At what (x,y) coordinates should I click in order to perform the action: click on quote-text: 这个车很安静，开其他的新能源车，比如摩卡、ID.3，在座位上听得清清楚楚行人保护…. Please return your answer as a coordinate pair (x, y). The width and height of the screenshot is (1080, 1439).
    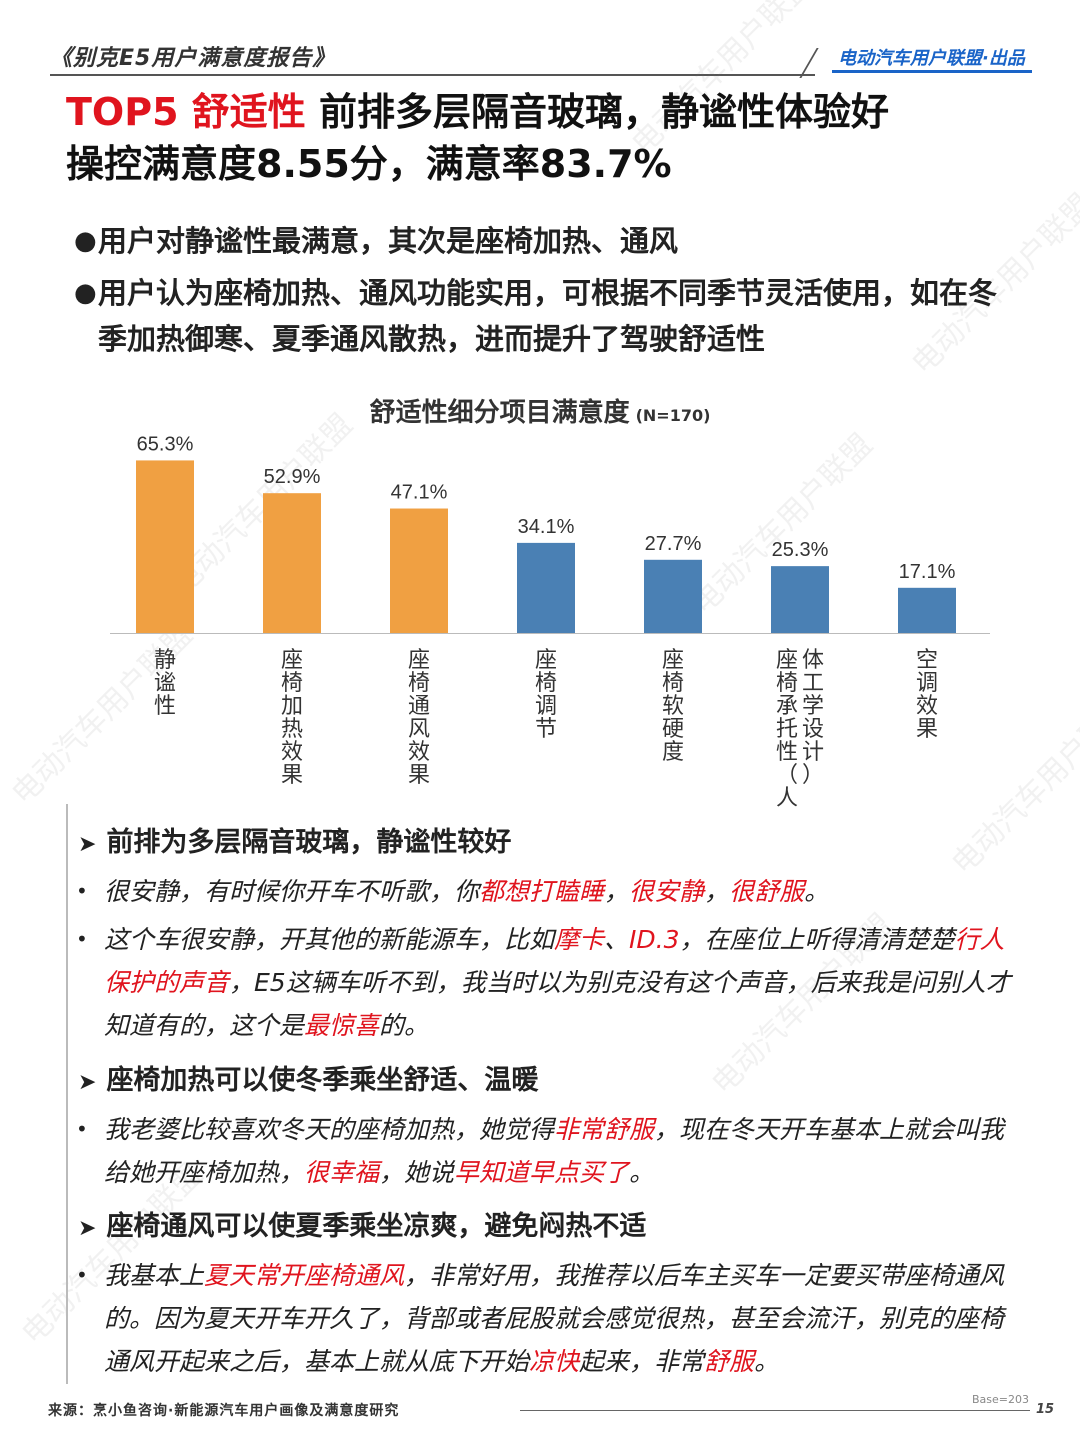
    Looking at the image, I should click on (560, 982).